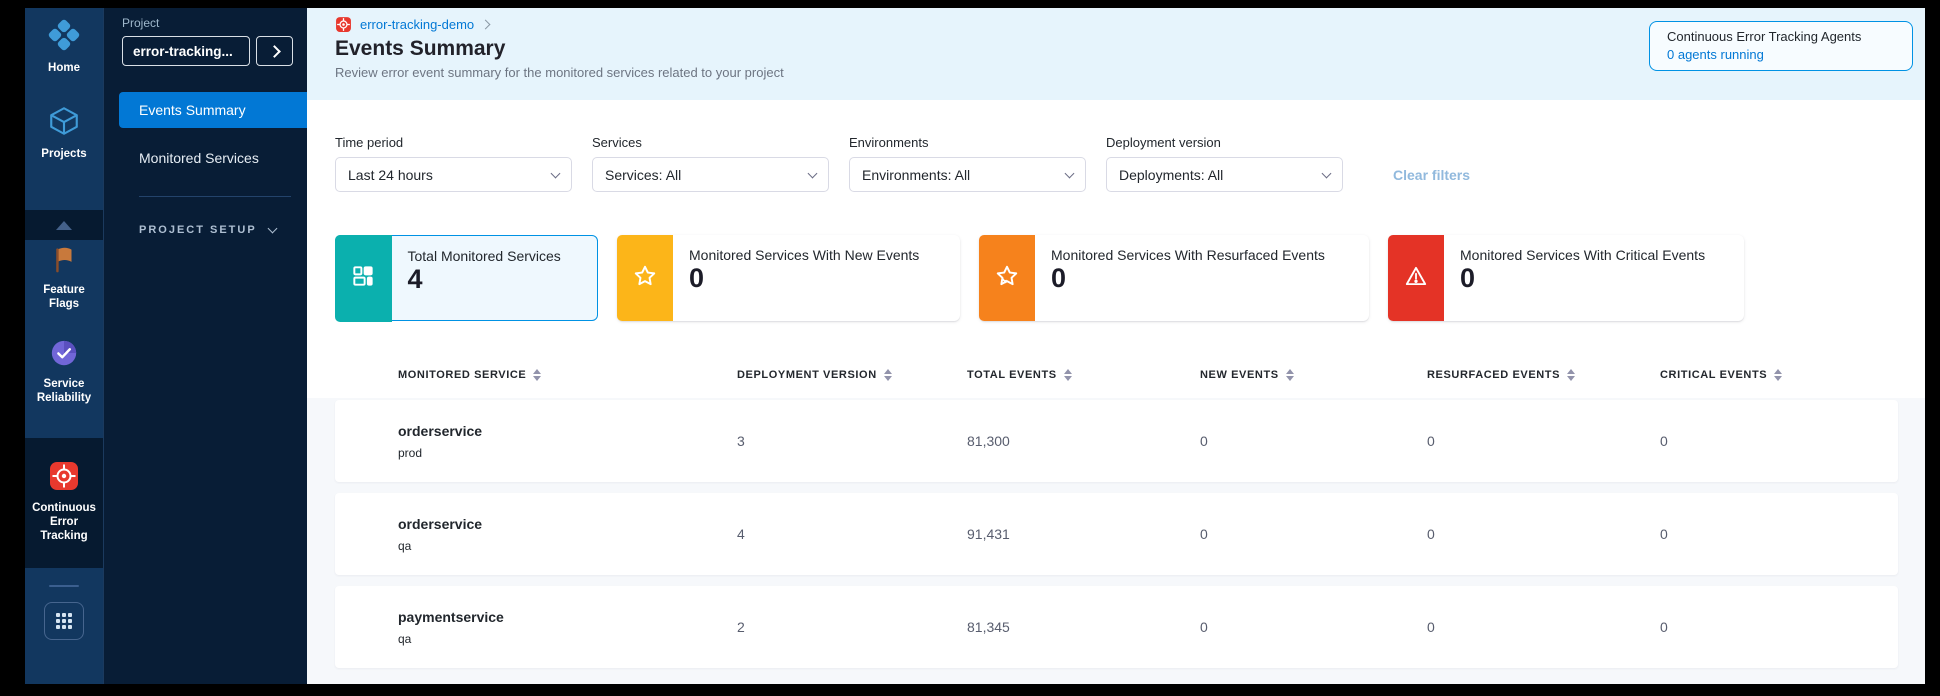 The height and width of the screenshot is (696, 1940). I want to click on column-new-events: NEW EVENTS, so click(1313, 375).